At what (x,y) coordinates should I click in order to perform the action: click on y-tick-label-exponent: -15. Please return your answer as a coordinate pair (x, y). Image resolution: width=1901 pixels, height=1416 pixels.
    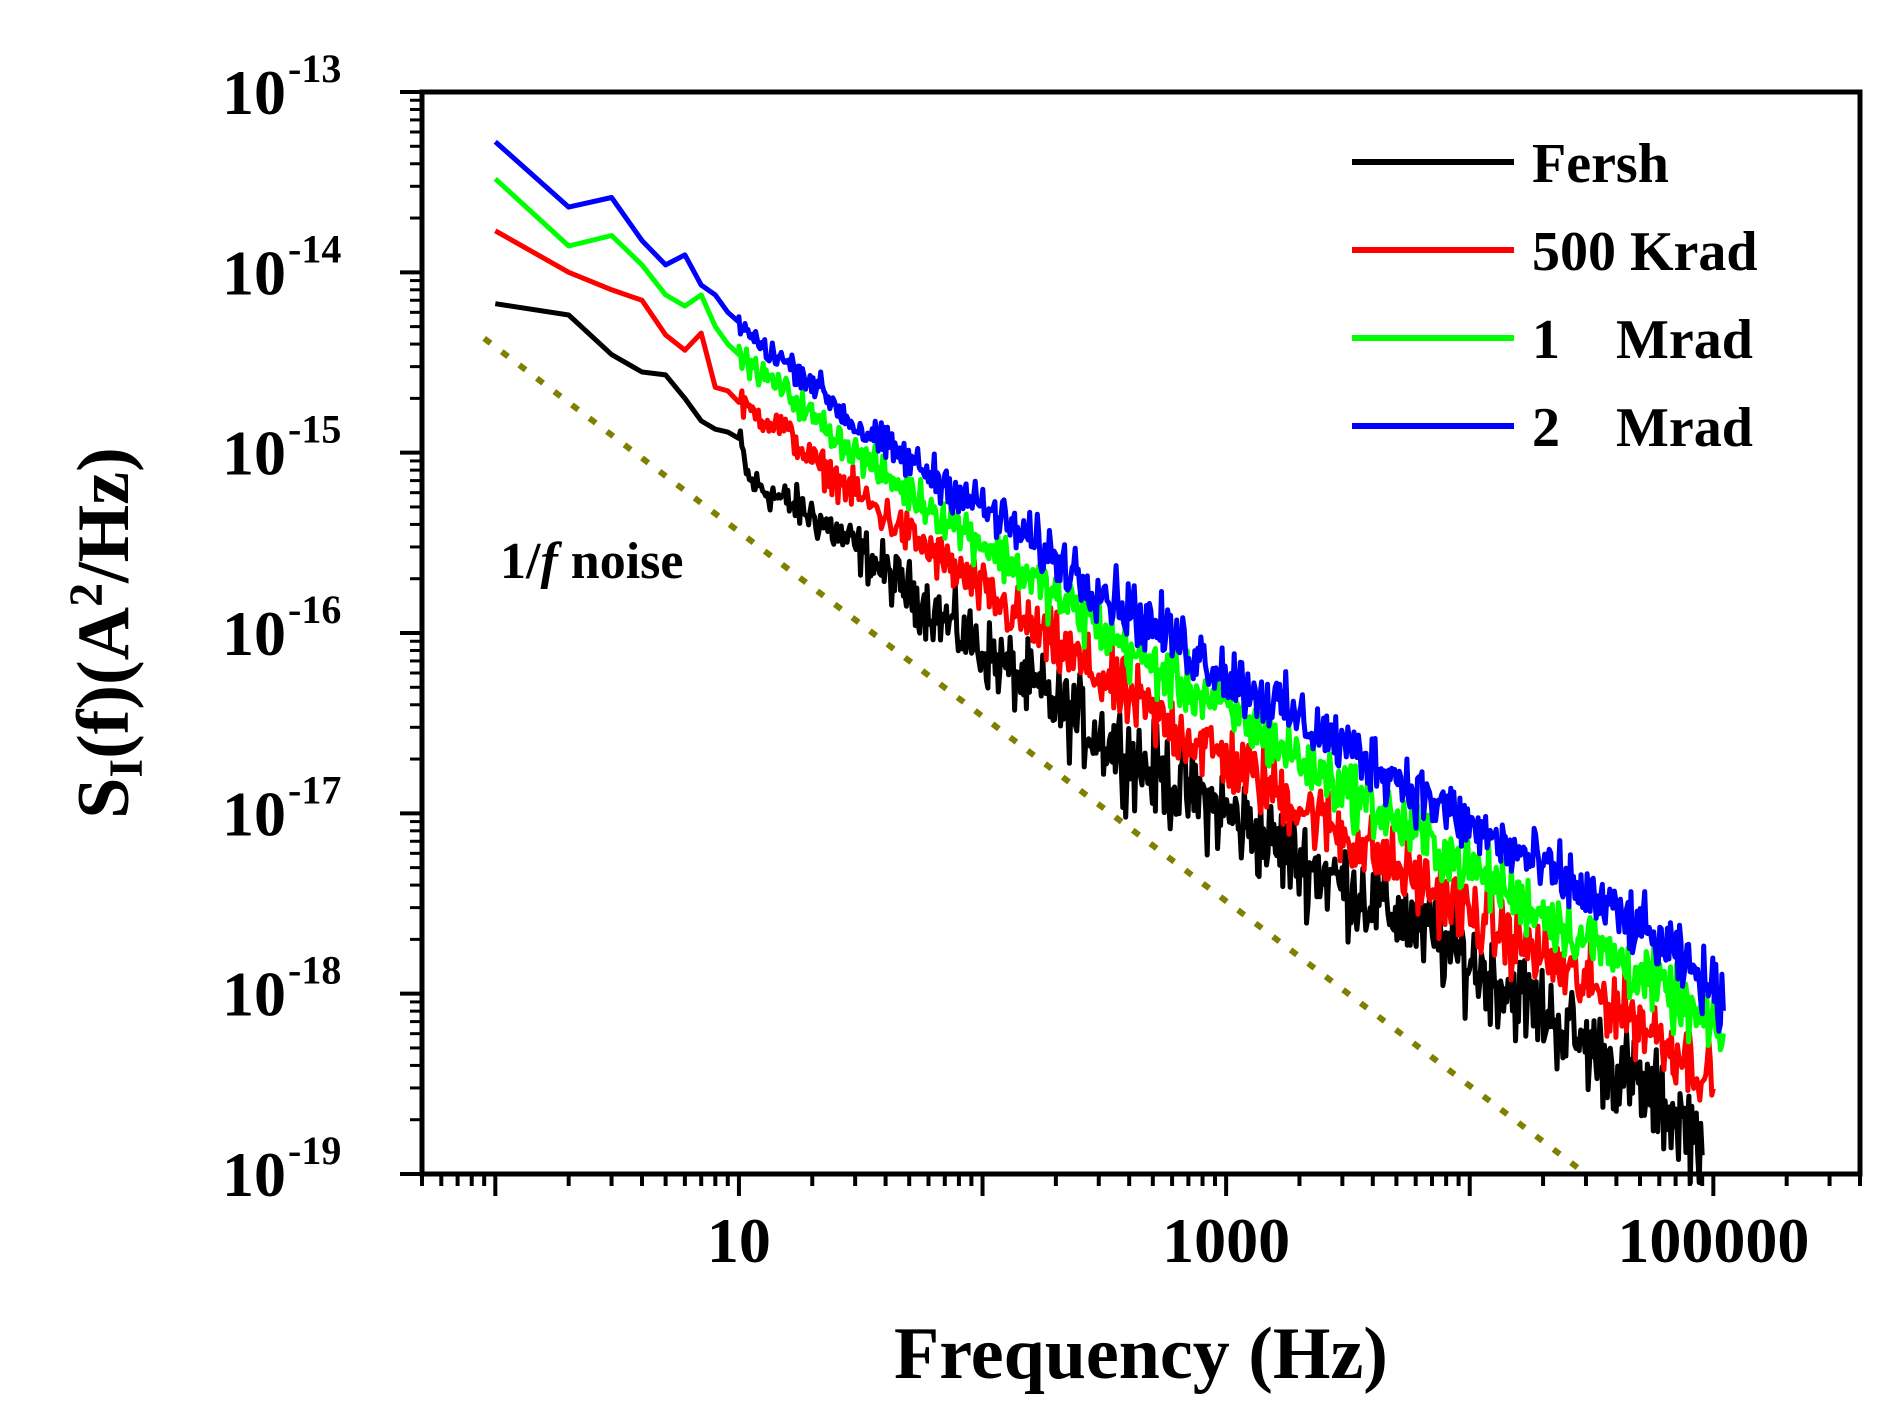
    Looking at the image, I should click on (314, 429).